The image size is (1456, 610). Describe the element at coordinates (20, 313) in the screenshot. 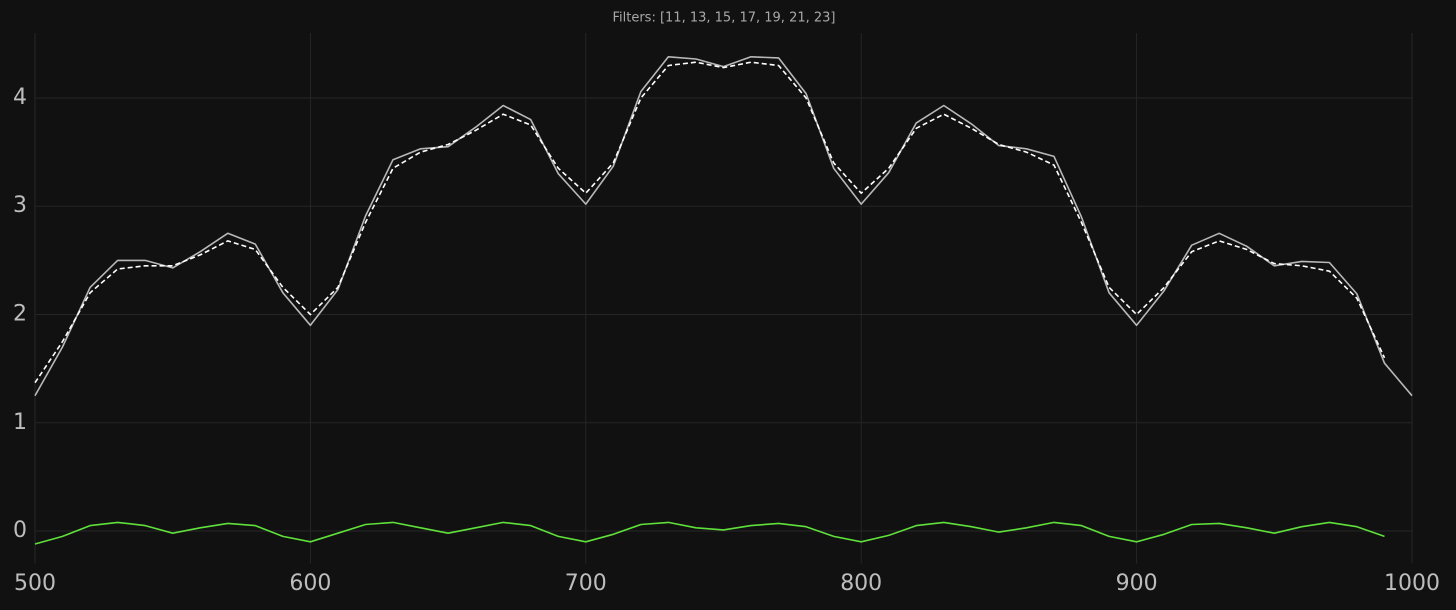

I see `y-tick-label: 2` at that location.